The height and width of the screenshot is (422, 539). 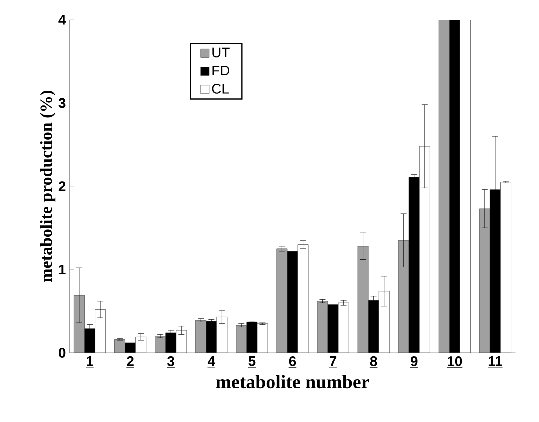 I want to click on y-tick-label: 4, so click(x=62, y=20).